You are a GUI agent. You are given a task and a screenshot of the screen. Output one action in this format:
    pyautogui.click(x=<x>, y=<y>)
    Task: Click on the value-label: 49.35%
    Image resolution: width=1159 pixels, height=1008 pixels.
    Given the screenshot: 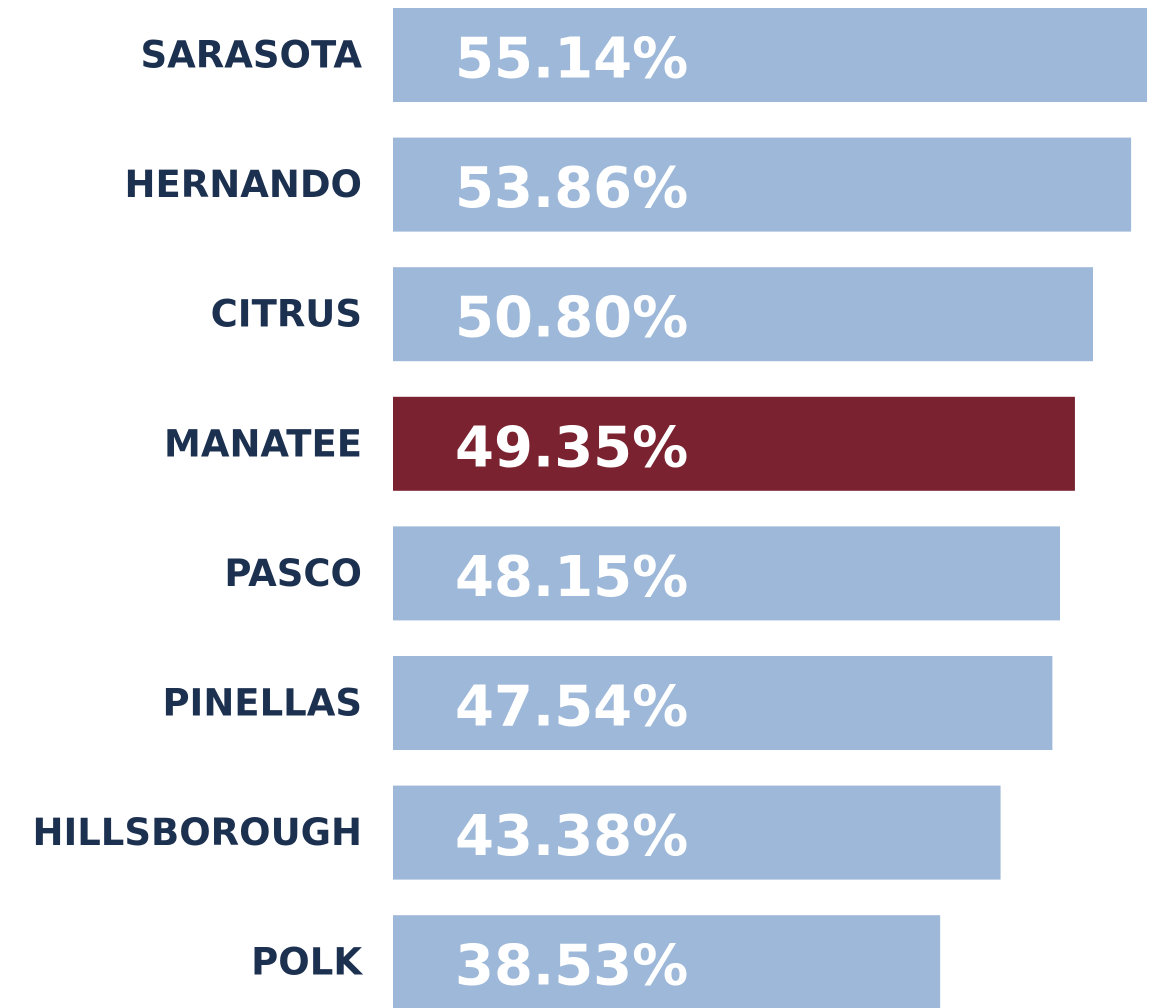 What is the action you would take?
    pyautogui.click(x=571, y=447)
    